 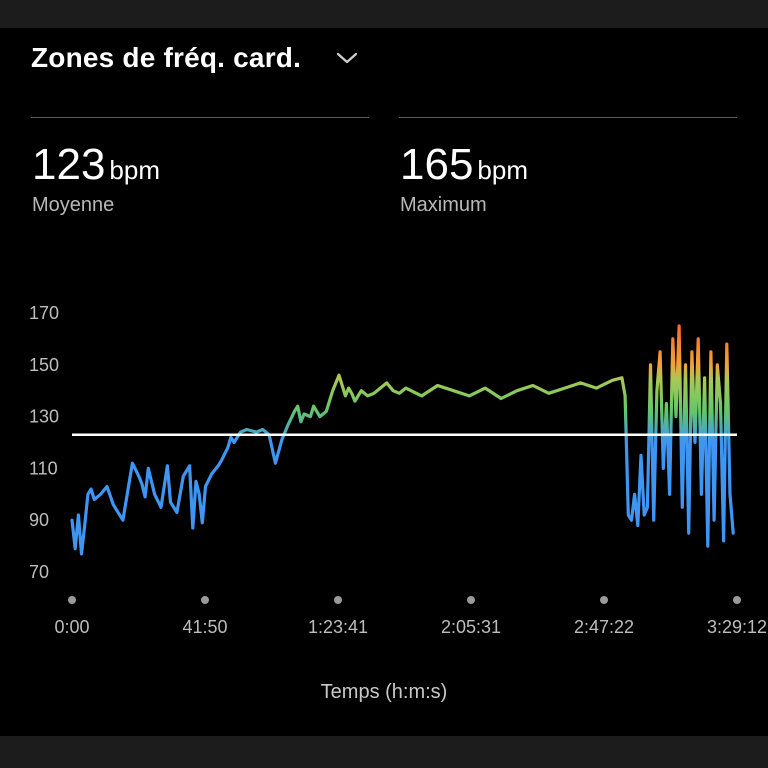 What do you see at coordinates (604, 627) in the screenshot?
I see `x-tick-label: 2:47:22` at bounding box center [604, 627].